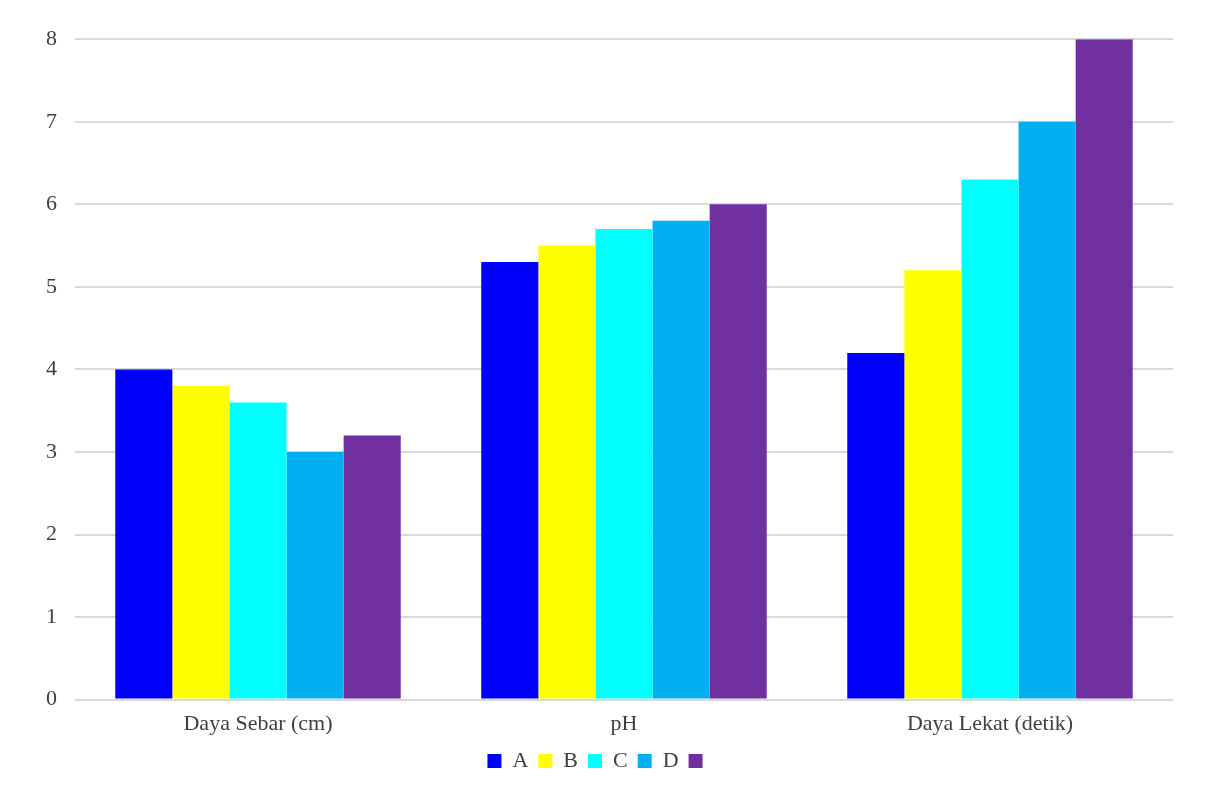  What do you see at coordinates (51, 120) in the screenshot?
I see `y-tick-label: 7` at bounding box center [51, 120].